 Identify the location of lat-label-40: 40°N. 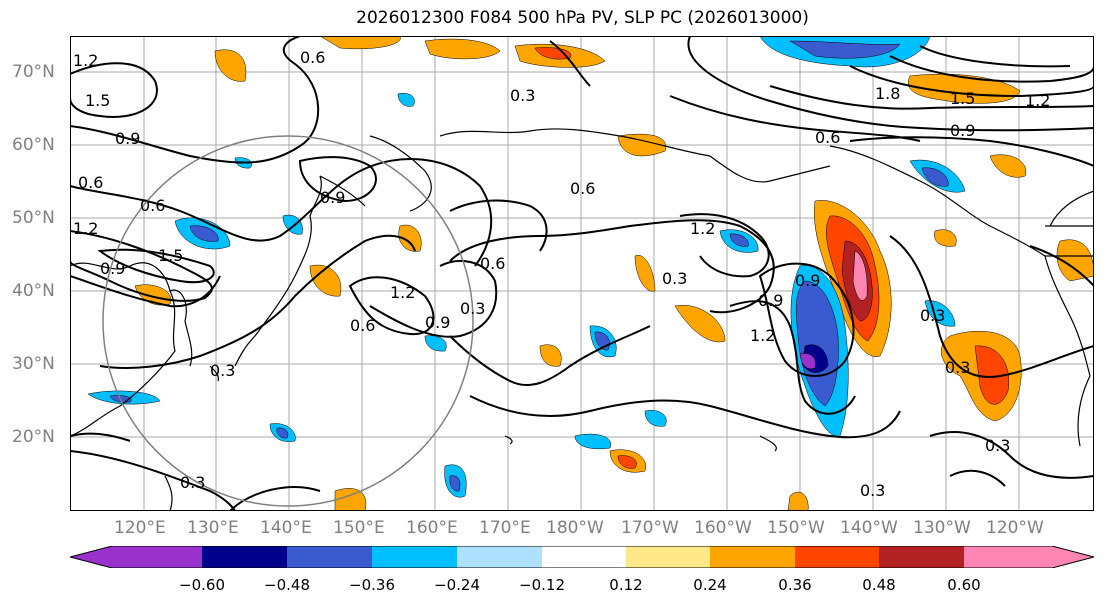
(33, 291).